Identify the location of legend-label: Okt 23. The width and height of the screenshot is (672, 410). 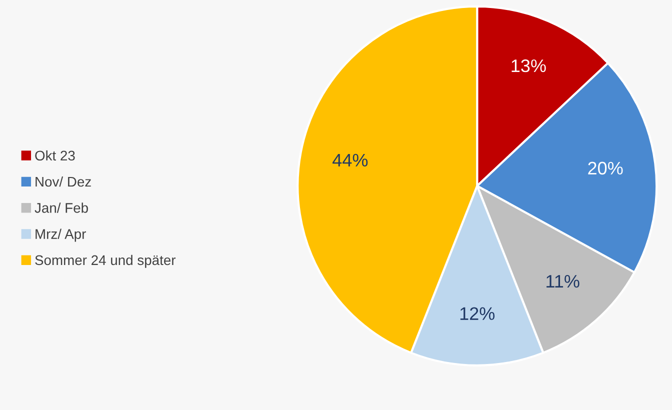
(55, 155).